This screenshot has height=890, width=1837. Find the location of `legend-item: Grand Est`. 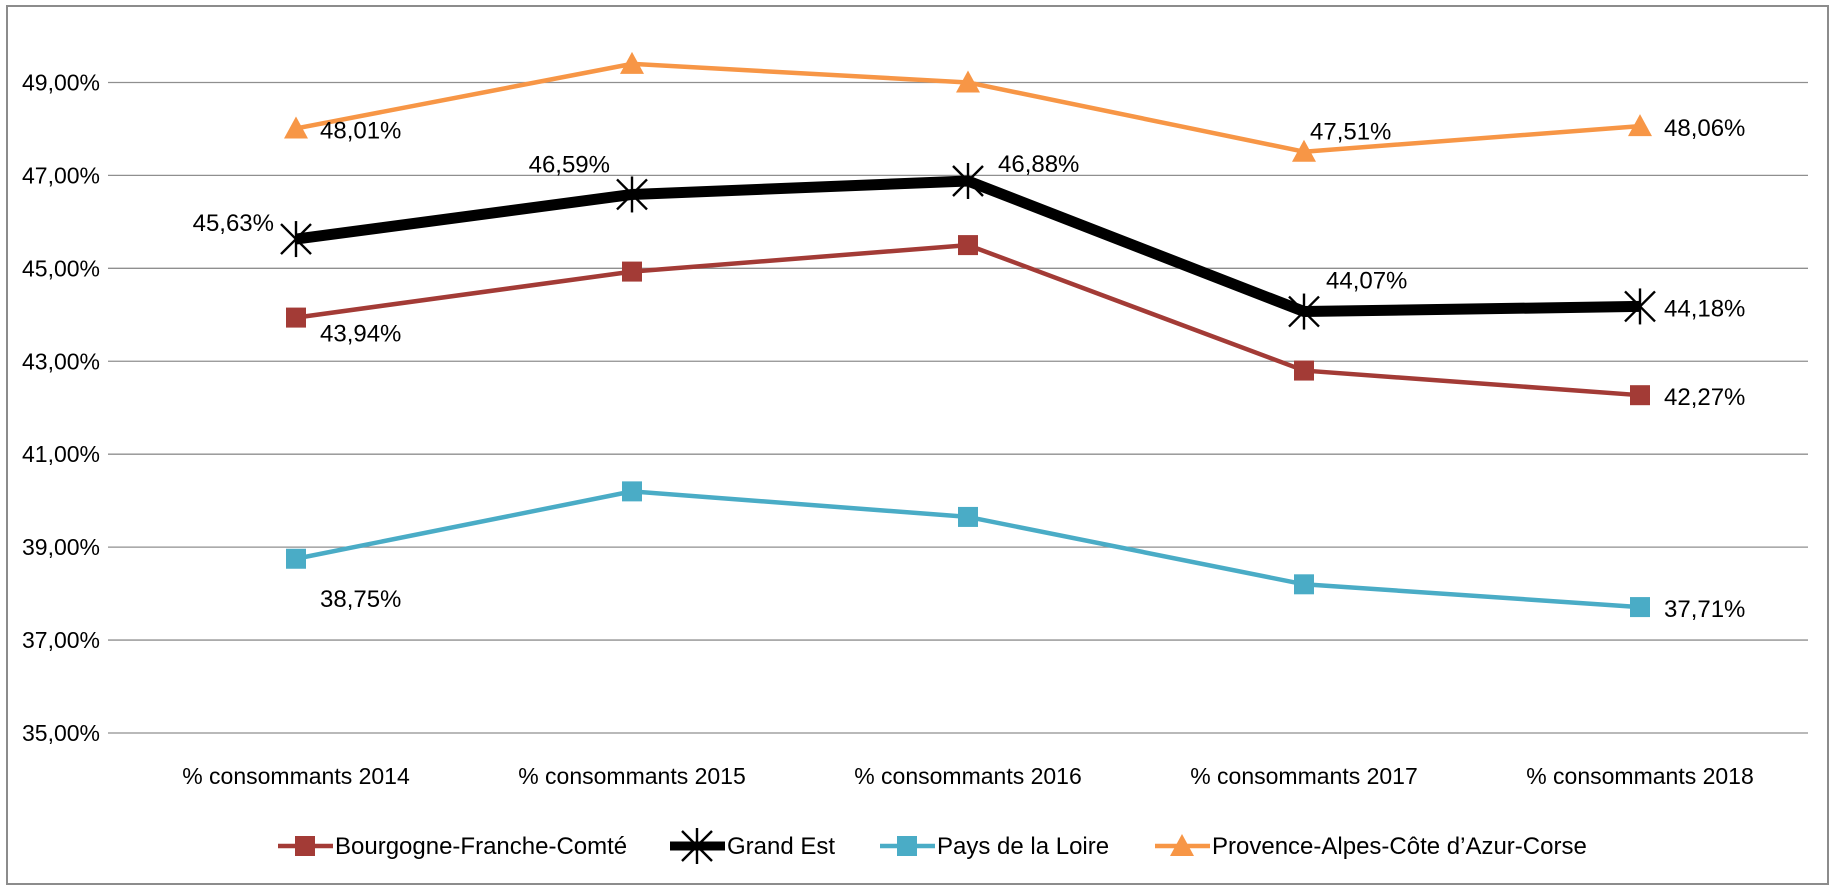

legend-item: Grand Est is located at coordinates (752, 846).